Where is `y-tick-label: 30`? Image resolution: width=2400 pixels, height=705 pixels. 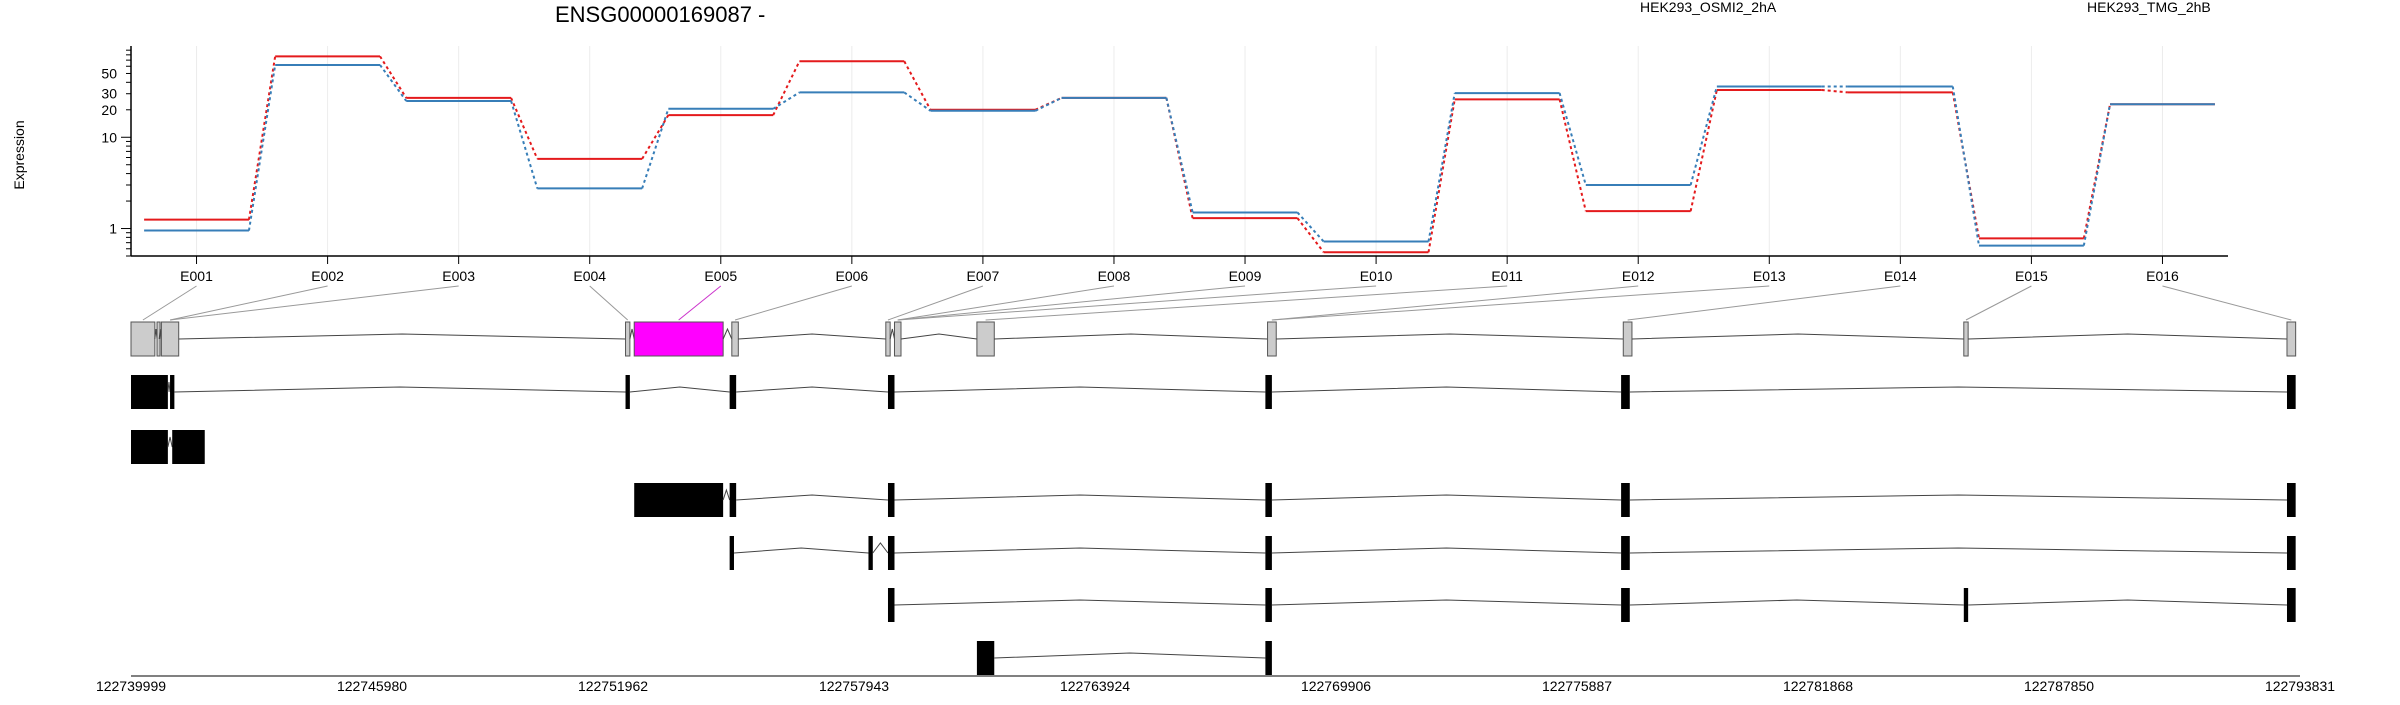
y-tick-label: 30 is located at coordinates (109, 94).